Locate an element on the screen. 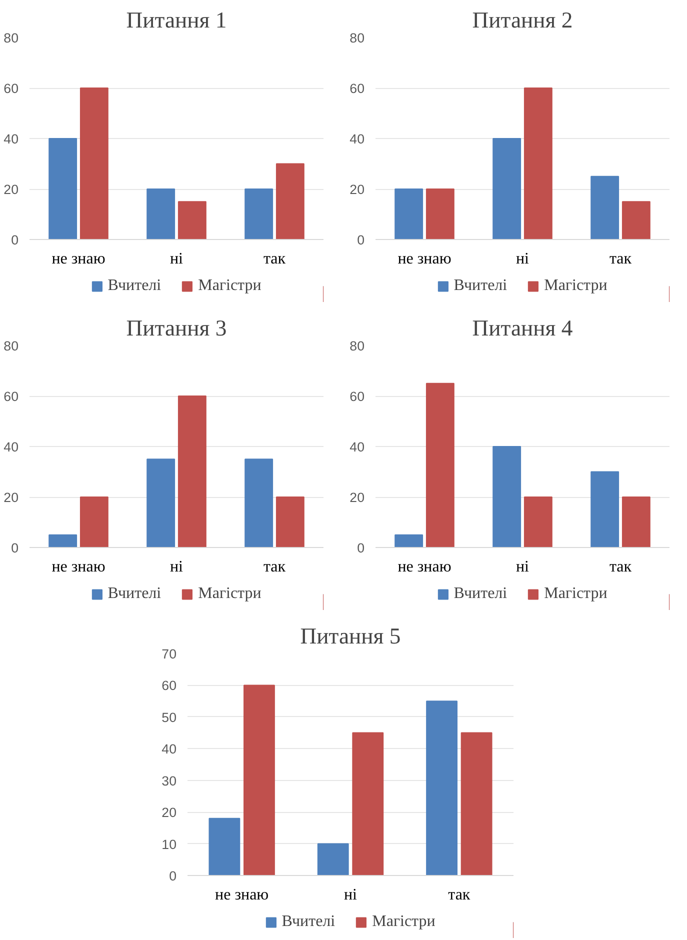 This screenshot has height=940, width=687. chart-title: Питання 1 is located at coordinates (176, 20).